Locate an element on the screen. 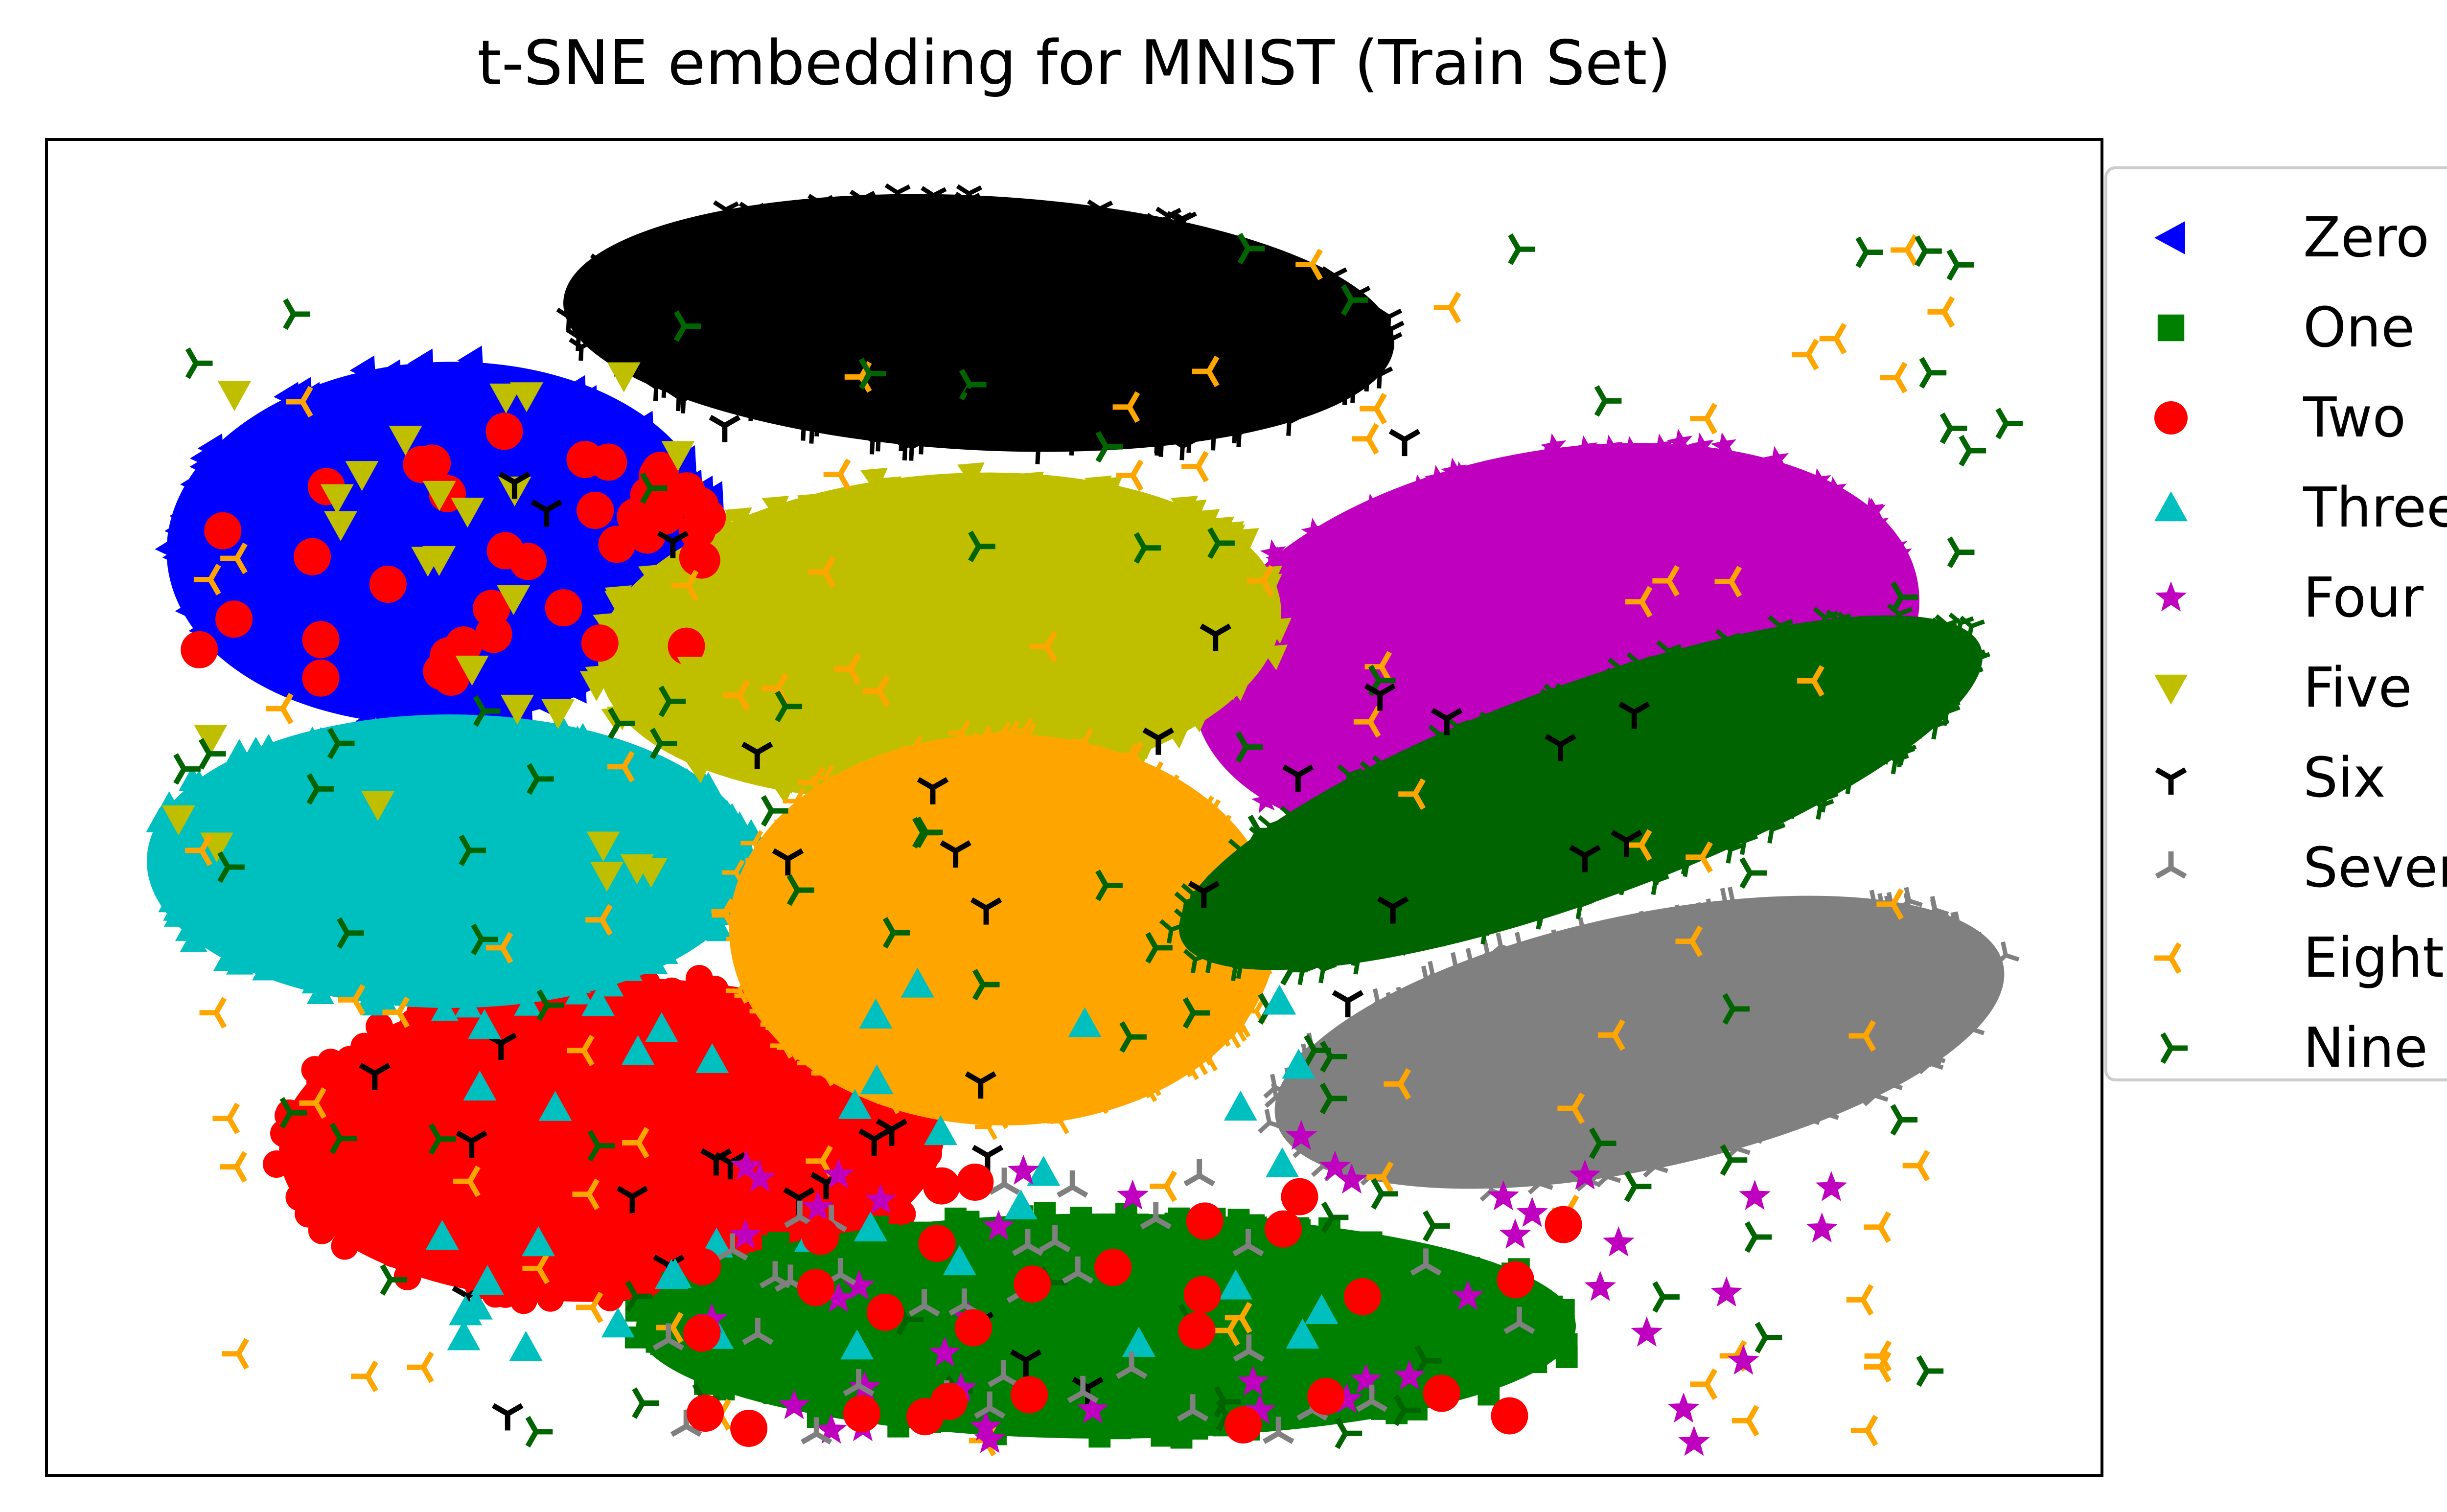 This screenshot has height=1512, width=2447. legend-label-four: Four is located at coordinates (2364, 598).